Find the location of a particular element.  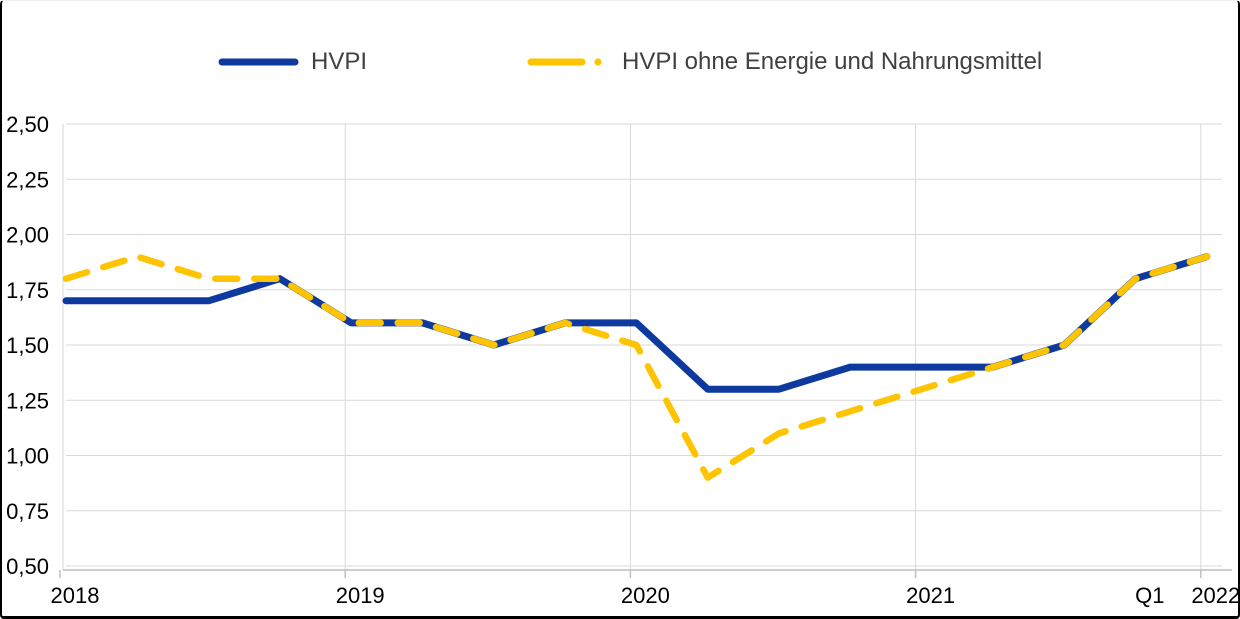

y-axis-tick-label: 2,50 is located at coordinates (27, 124).